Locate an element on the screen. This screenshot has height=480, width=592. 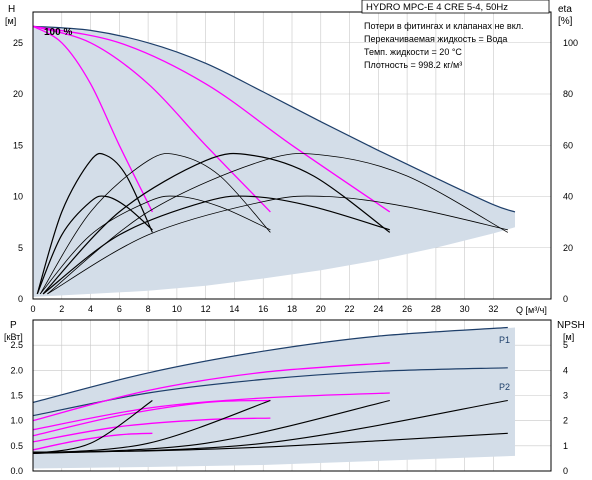
npsh-tick-label: 5 is located at coordinates (565, 345).